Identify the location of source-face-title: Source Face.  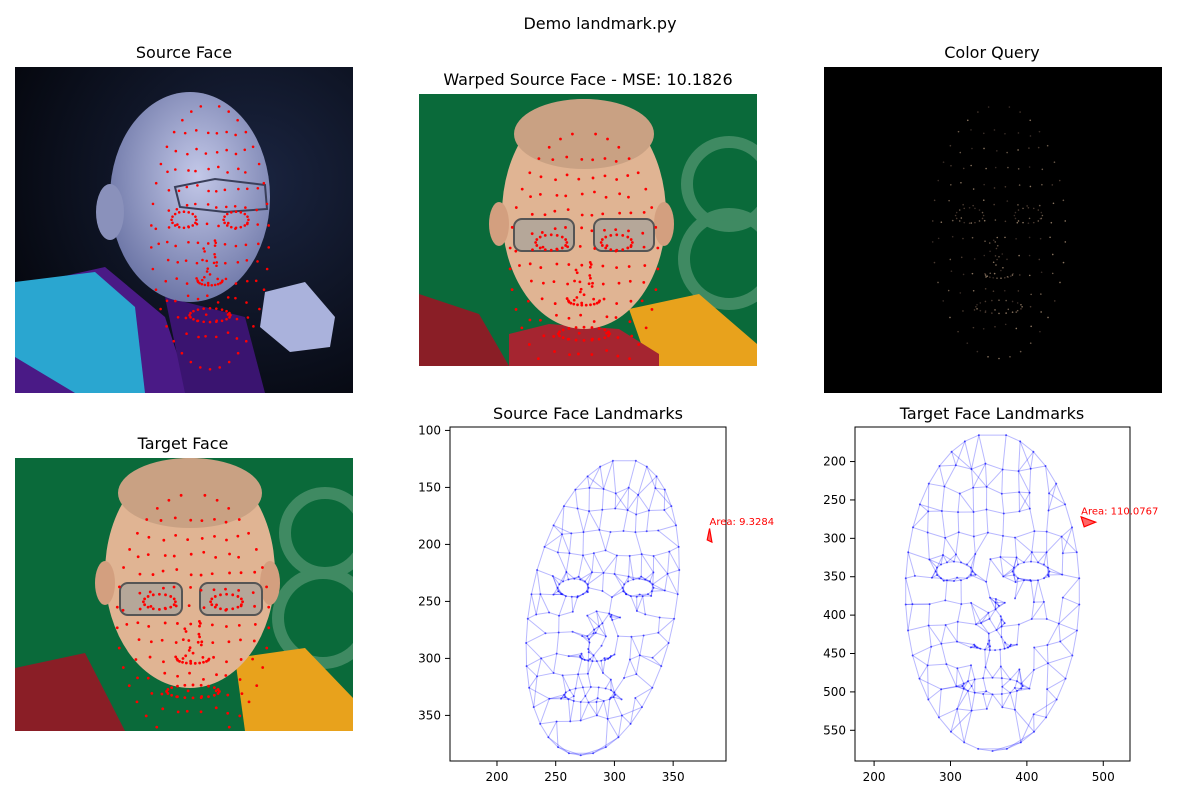
(184, 52).